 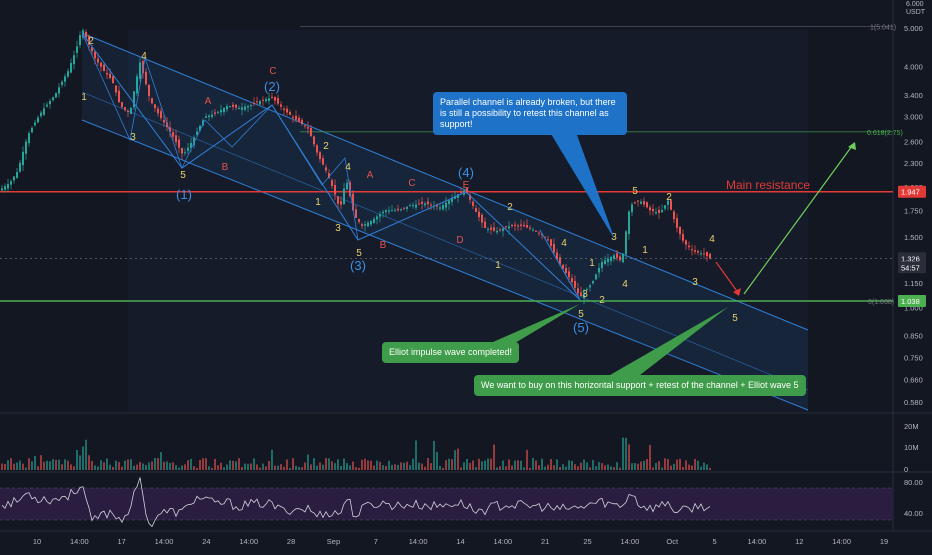 I want to click on scale-currency: USDT, so click(x=916, y=12).